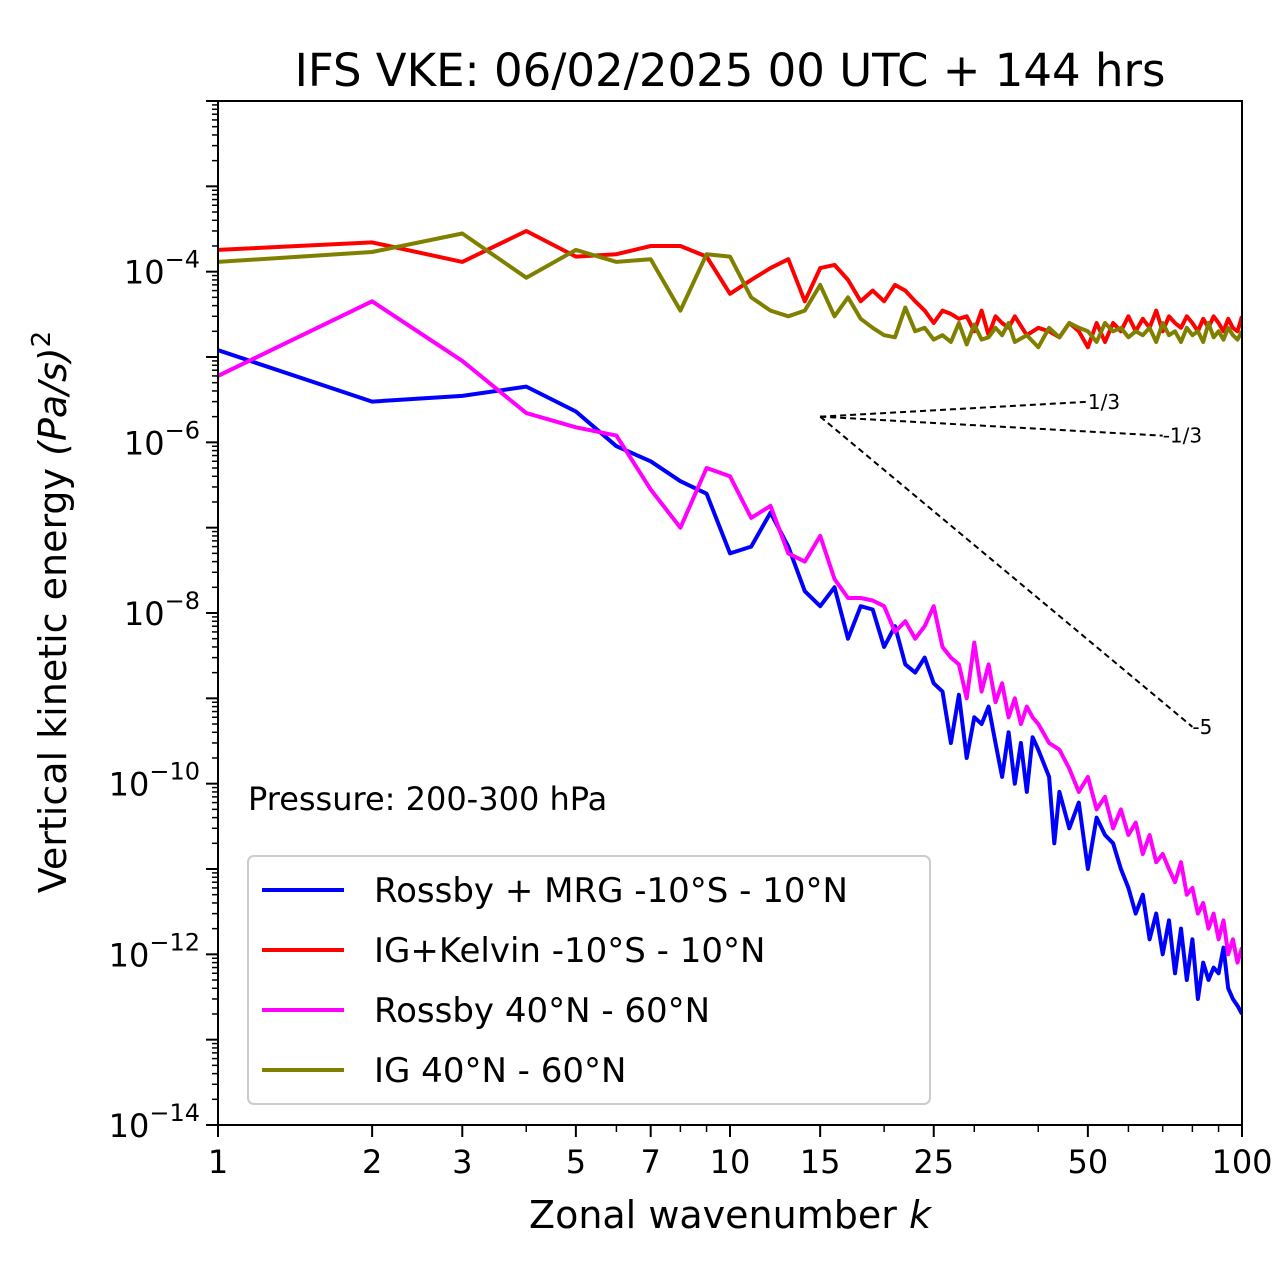  I want to click on y-ticks: 10⁻¹⁴ 10⁻¹² 10⁻¹⁰ 10⁻⁸ 10⁻⁶ 10⁻⁴, so click(163, 622).